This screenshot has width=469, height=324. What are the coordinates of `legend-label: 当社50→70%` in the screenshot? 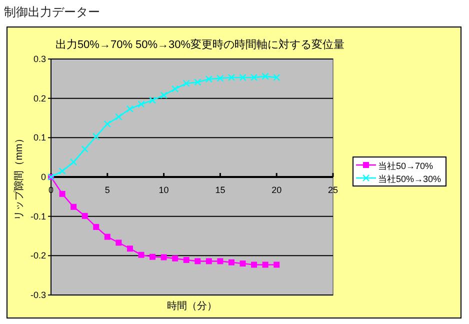 It's located at (406, 166).